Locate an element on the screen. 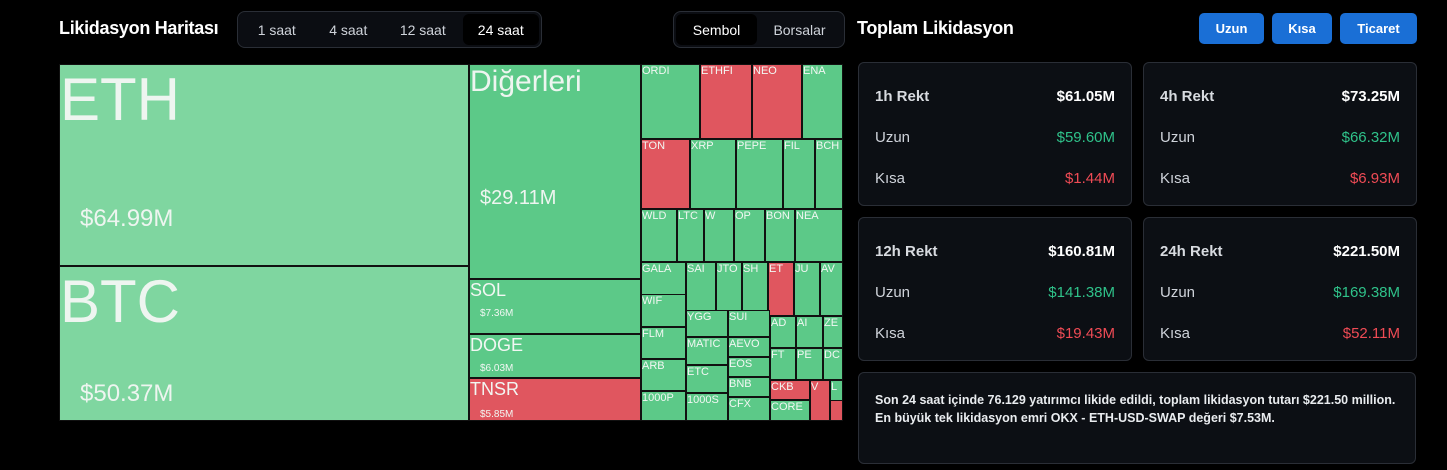 The height and width of the screenshot is (470, 1447). treemap-tile: AEVO is located at coordinates (749, 347).